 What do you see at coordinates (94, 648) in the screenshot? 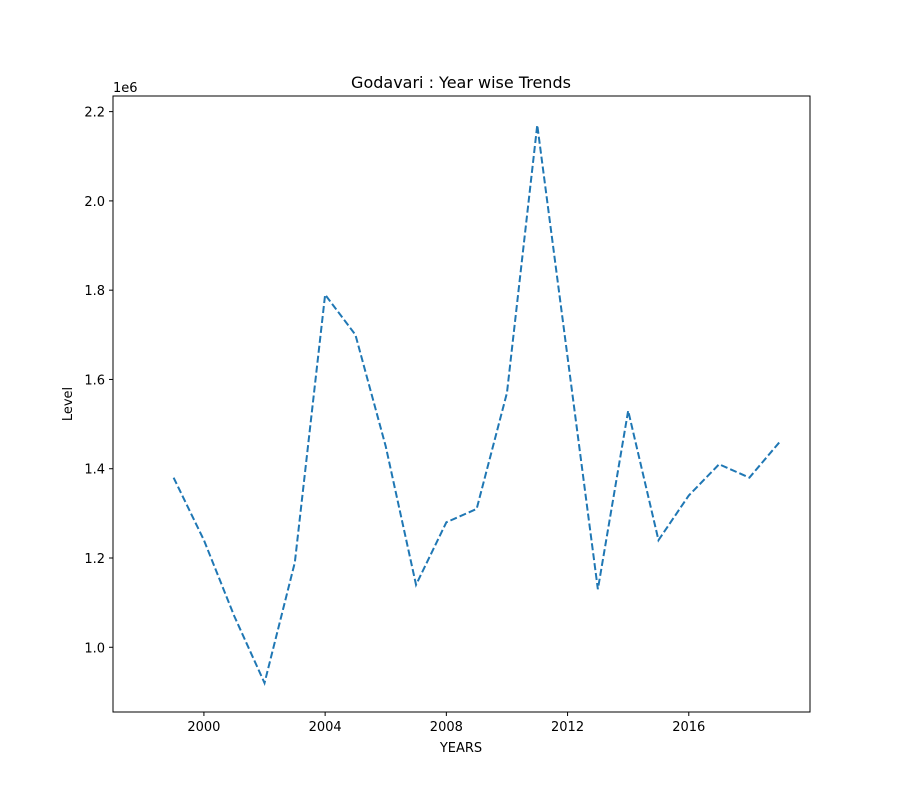
I see `y-tick-label: 1.0` at bounding box center [94, 648].